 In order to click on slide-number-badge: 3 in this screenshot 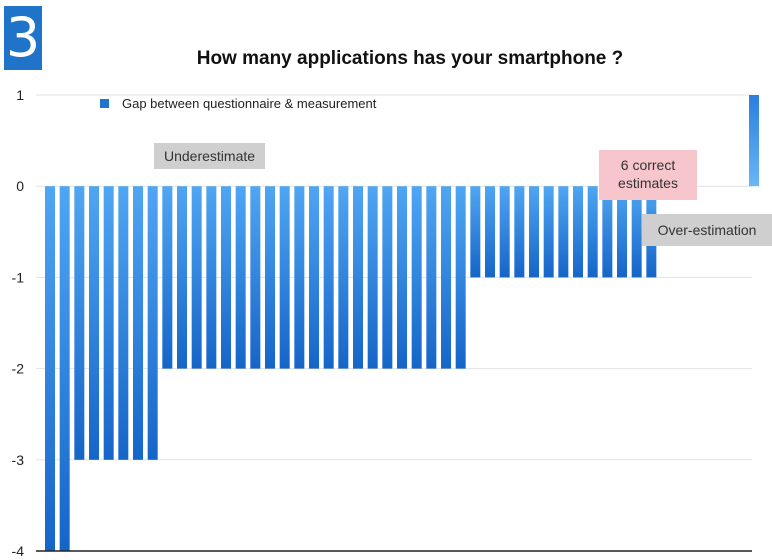, I will do `click(23, 38)`.